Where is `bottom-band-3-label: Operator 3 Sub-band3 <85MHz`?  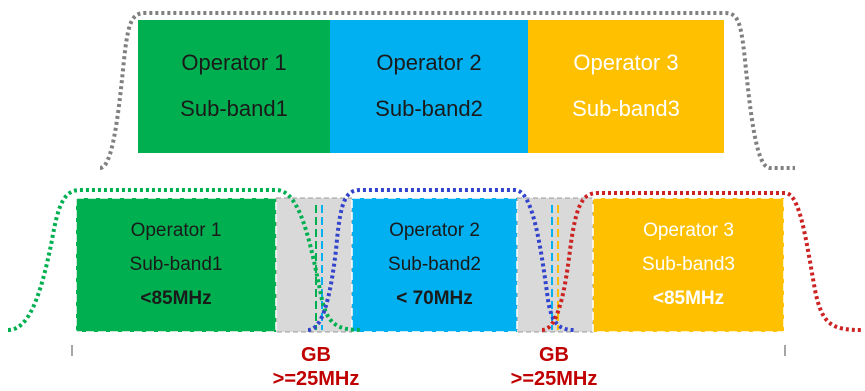
bottom-band-3-label: Operator 3 Sub-band3 <85MHz is located at coordinates (688, 265).